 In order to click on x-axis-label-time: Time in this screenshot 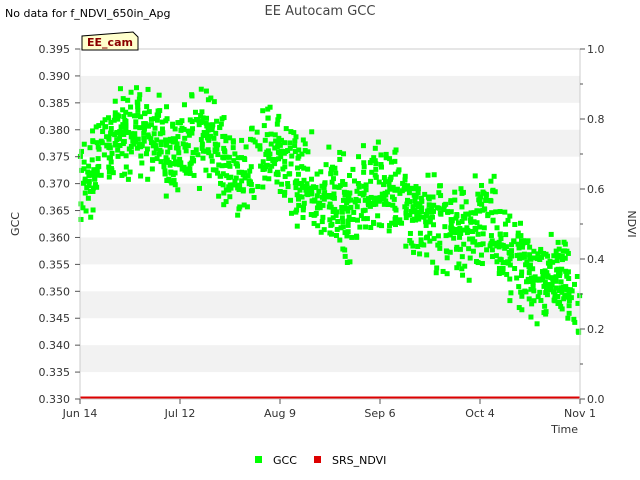, I will do `click(564, 429)`.